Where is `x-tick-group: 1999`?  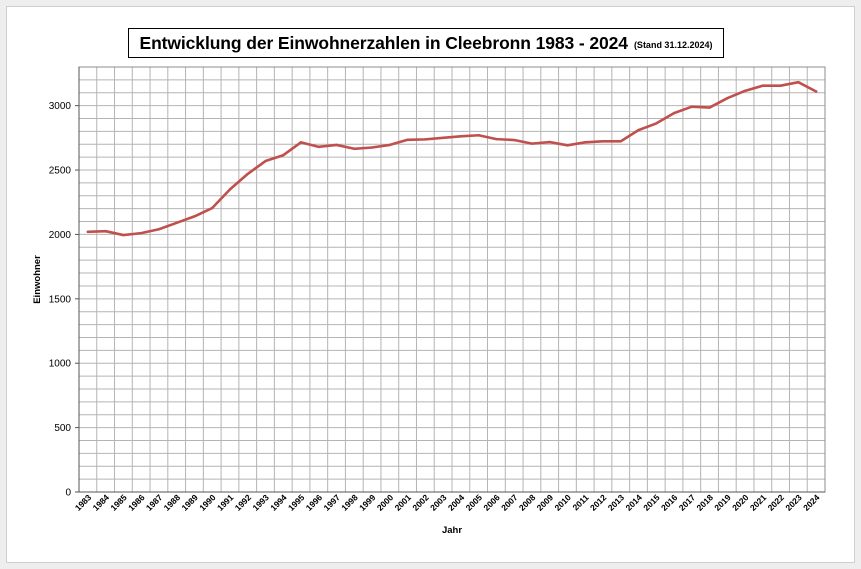 x-tick-group: 1999 is located at coordinates (367, 502).